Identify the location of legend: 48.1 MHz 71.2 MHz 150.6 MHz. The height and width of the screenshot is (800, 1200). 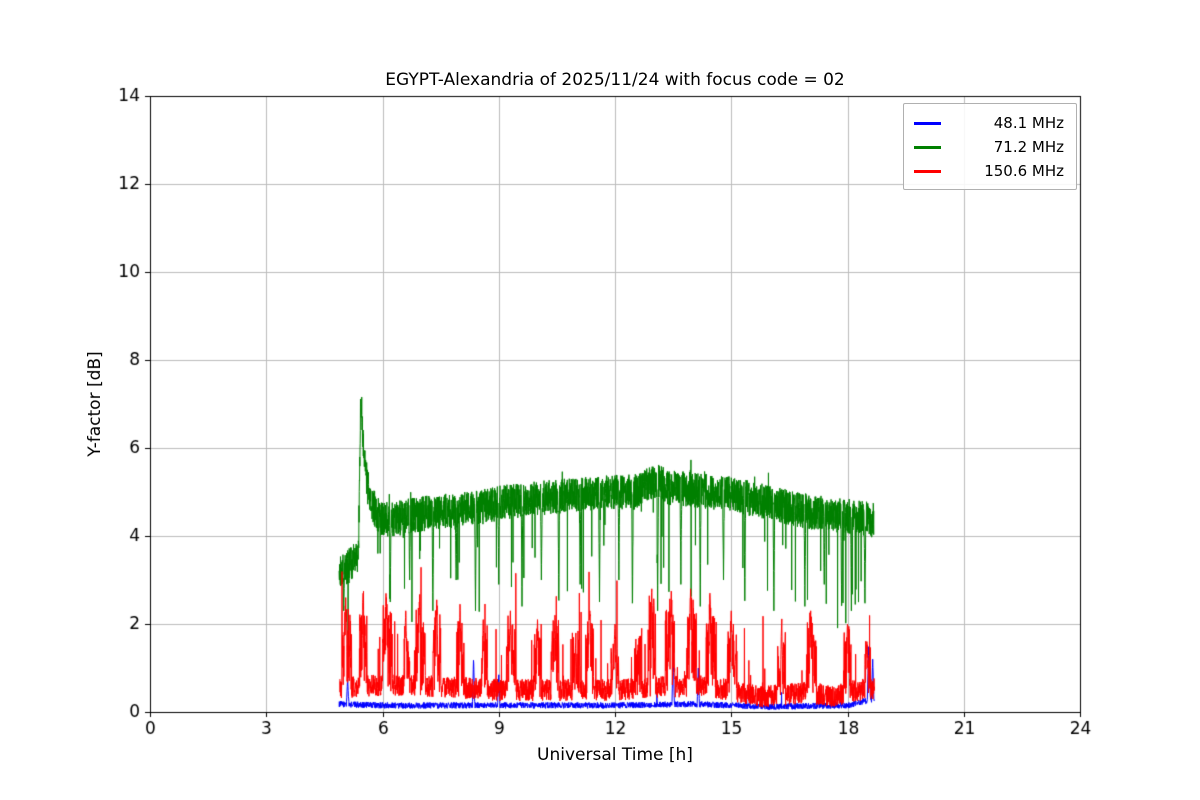
(990, 146).